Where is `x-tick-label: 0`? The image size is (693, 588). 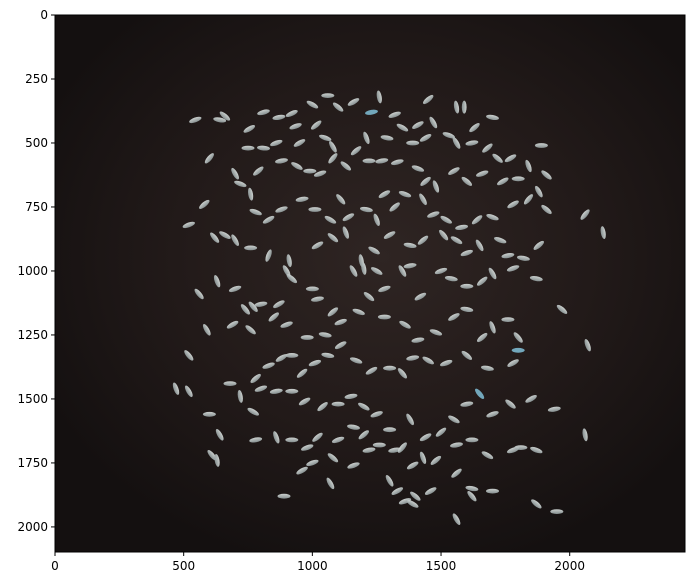
x-tick-label: 0 is located at coordinates (55, 566).